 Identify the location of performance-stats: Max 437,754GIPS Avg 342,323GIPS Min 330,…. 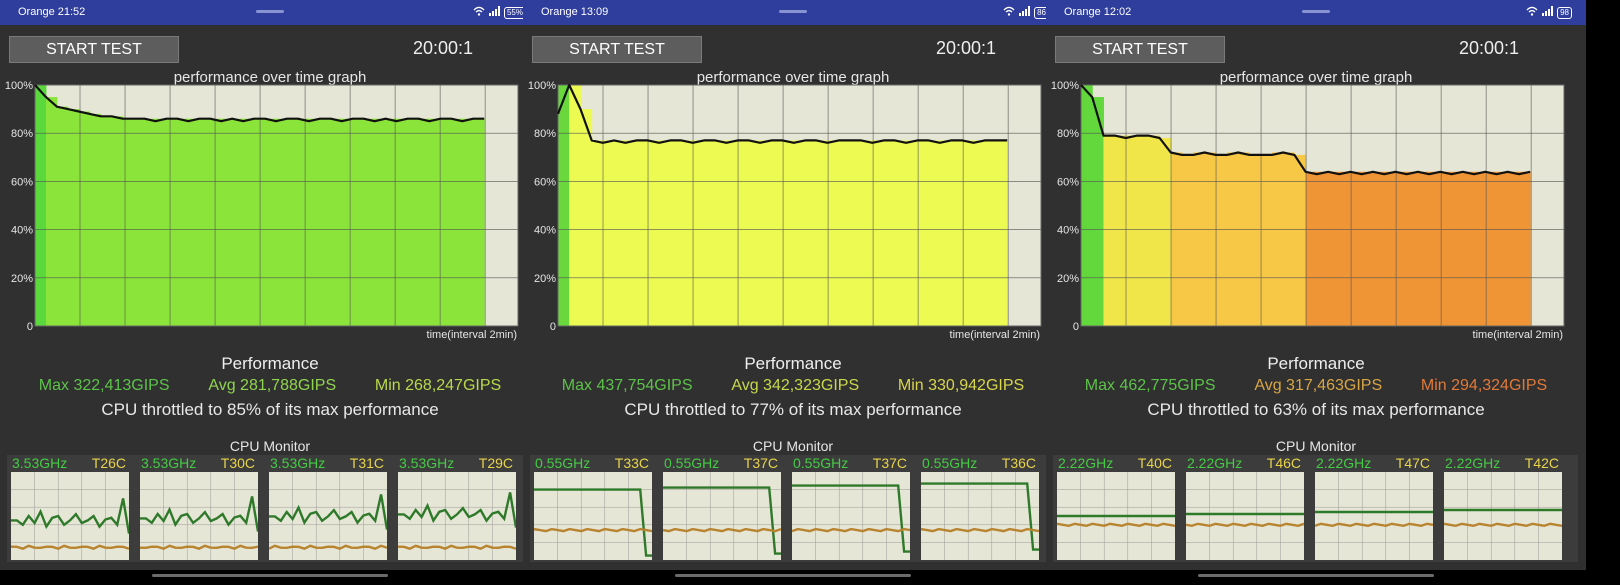
(793, 386).